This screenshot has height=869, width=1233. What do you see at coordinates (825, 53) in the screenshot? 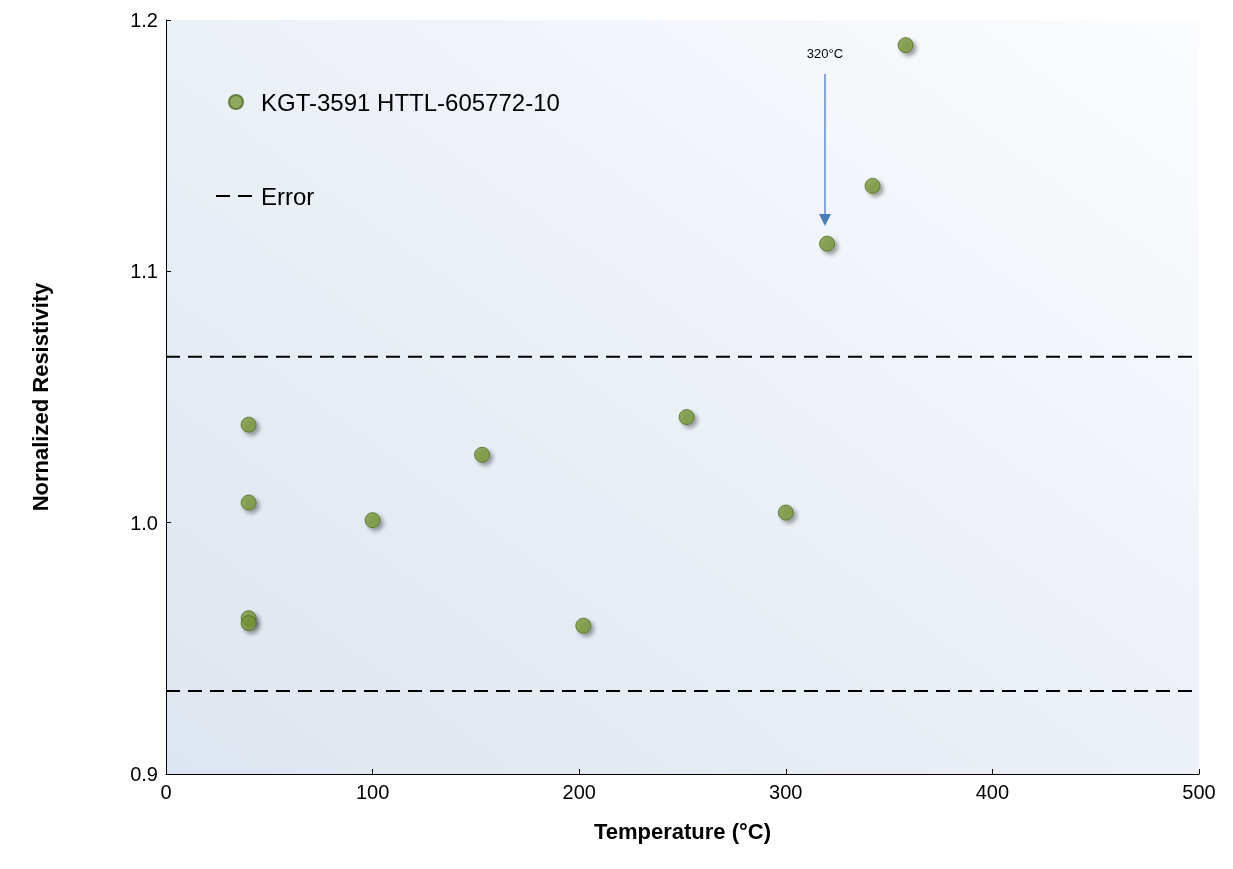
I see `annotation: 320°C` at bounding box center [825, 53].